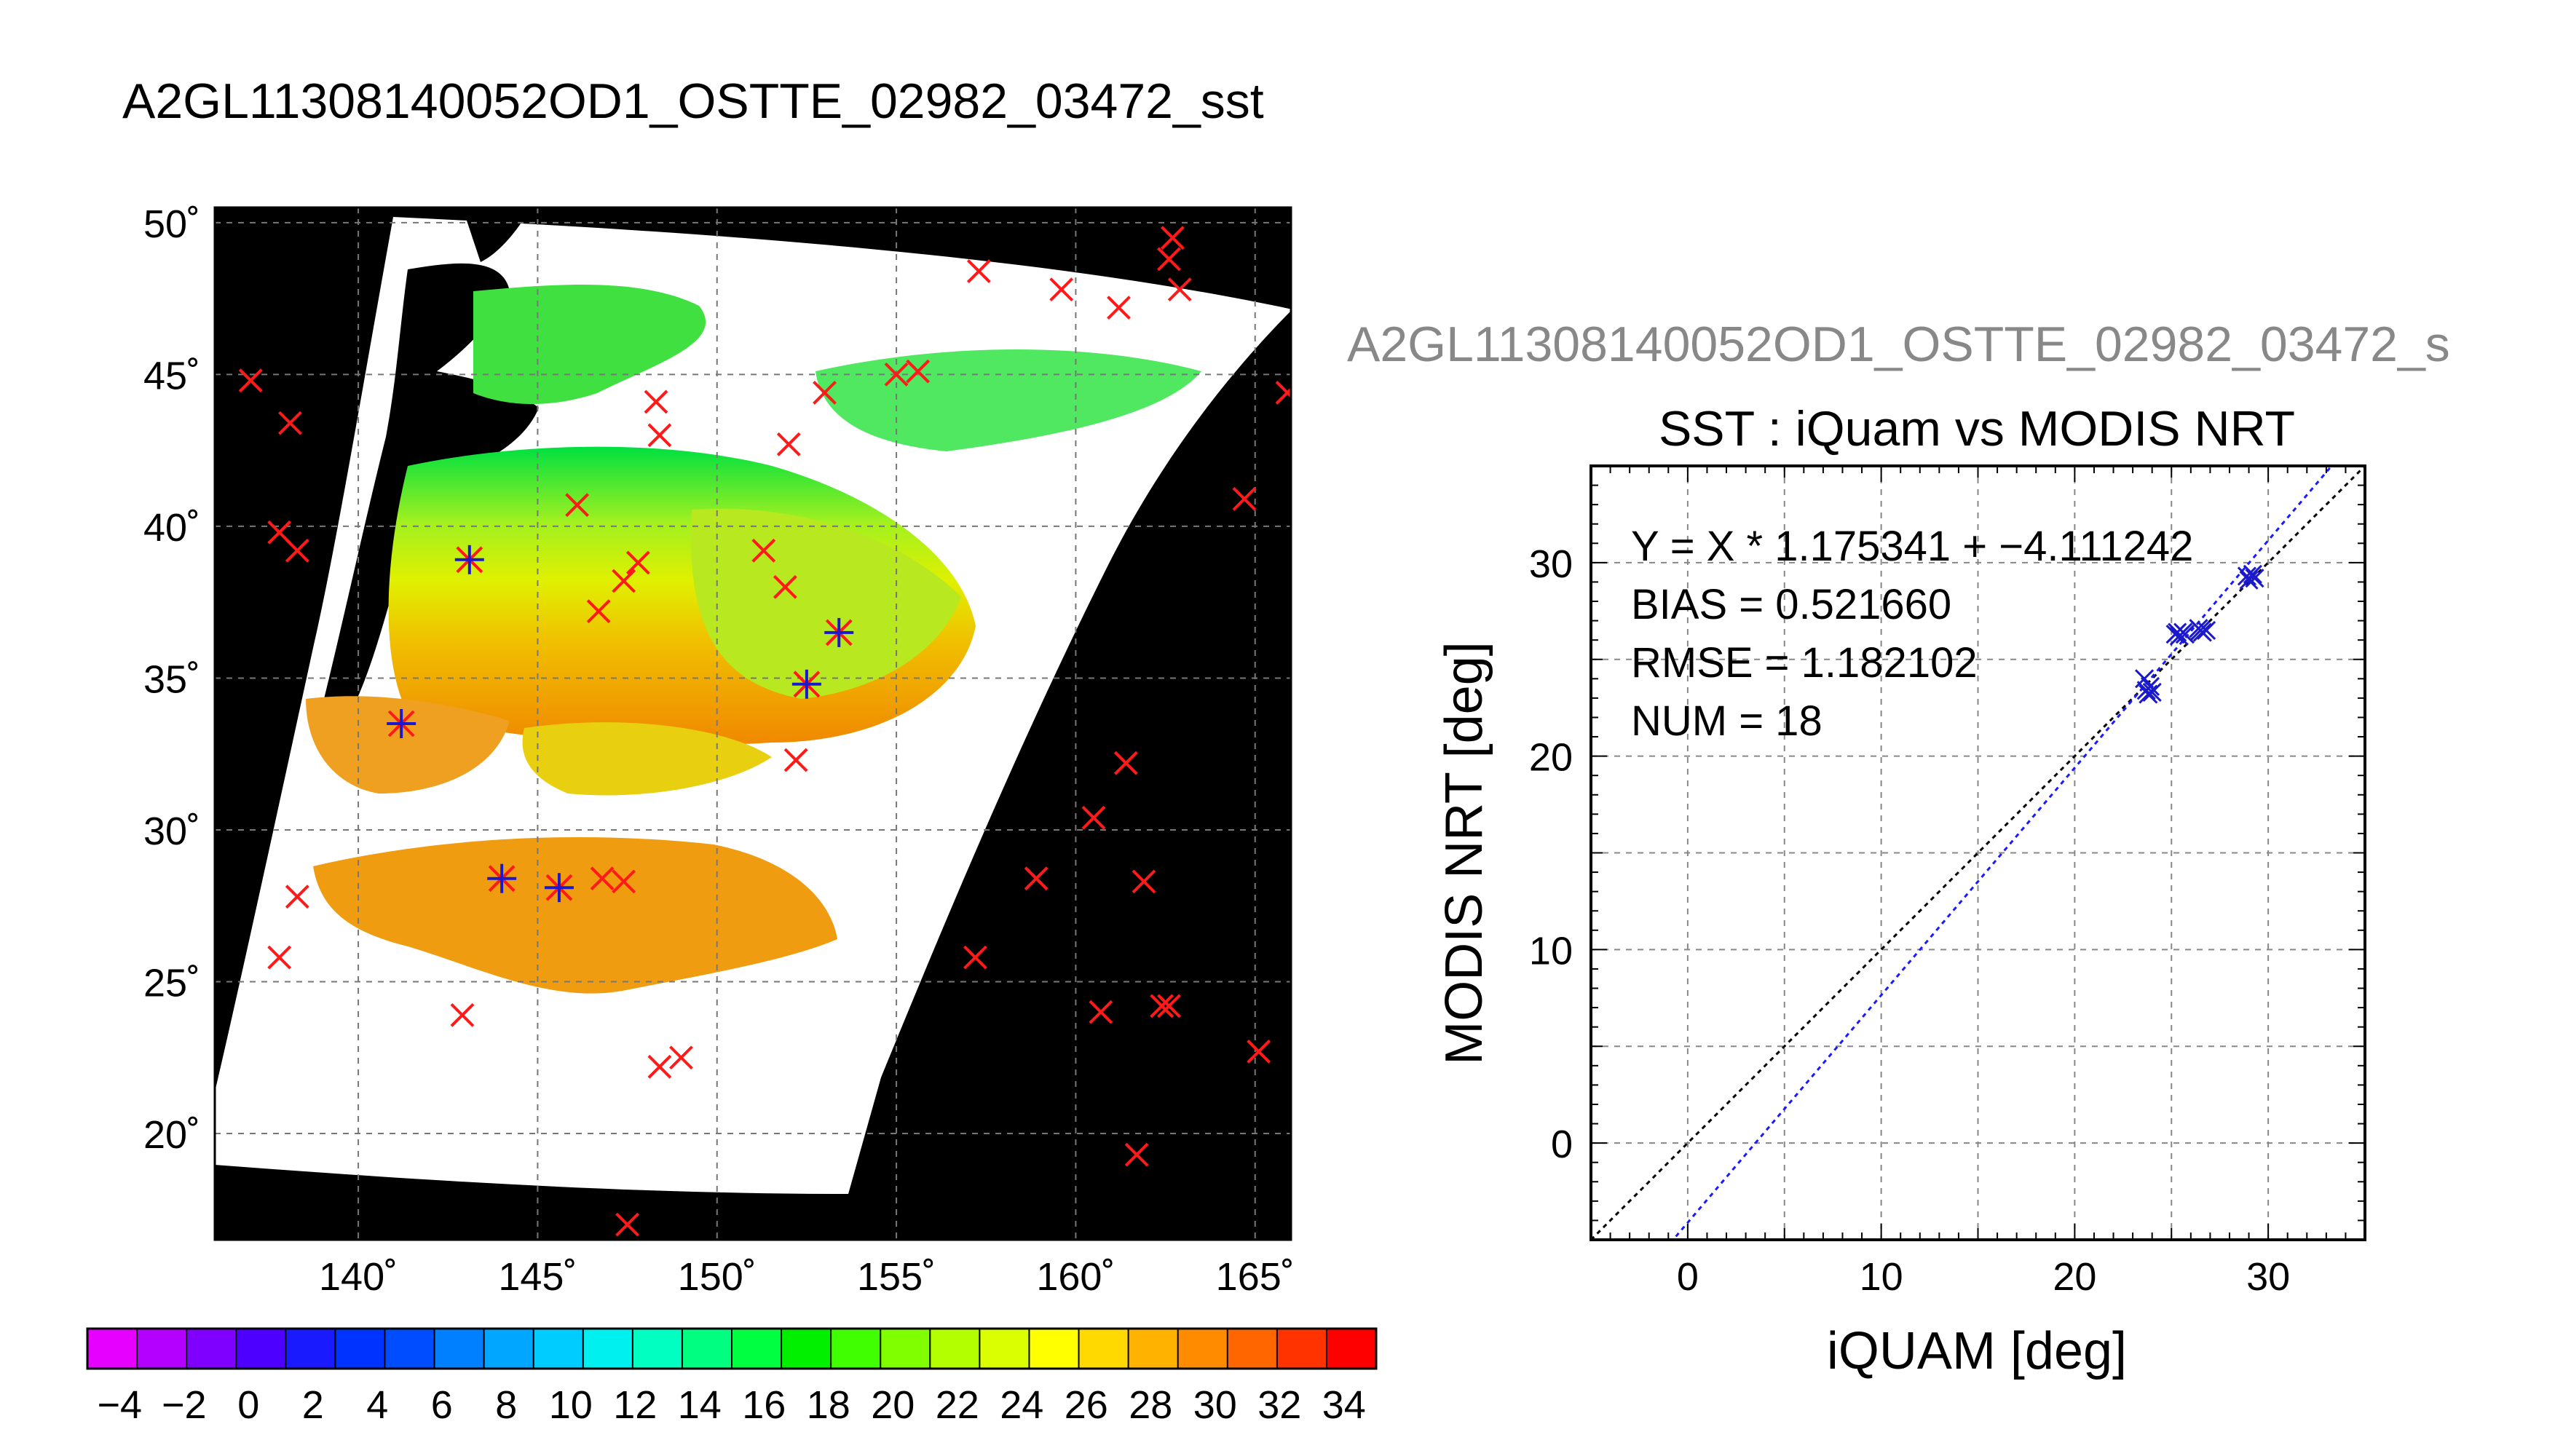 This screenshot has width=2555, height=1456. Describe the element at coordinates (2074, 1277) in the screenshot. I see `scatter-x-tick-label: 20` at that location.